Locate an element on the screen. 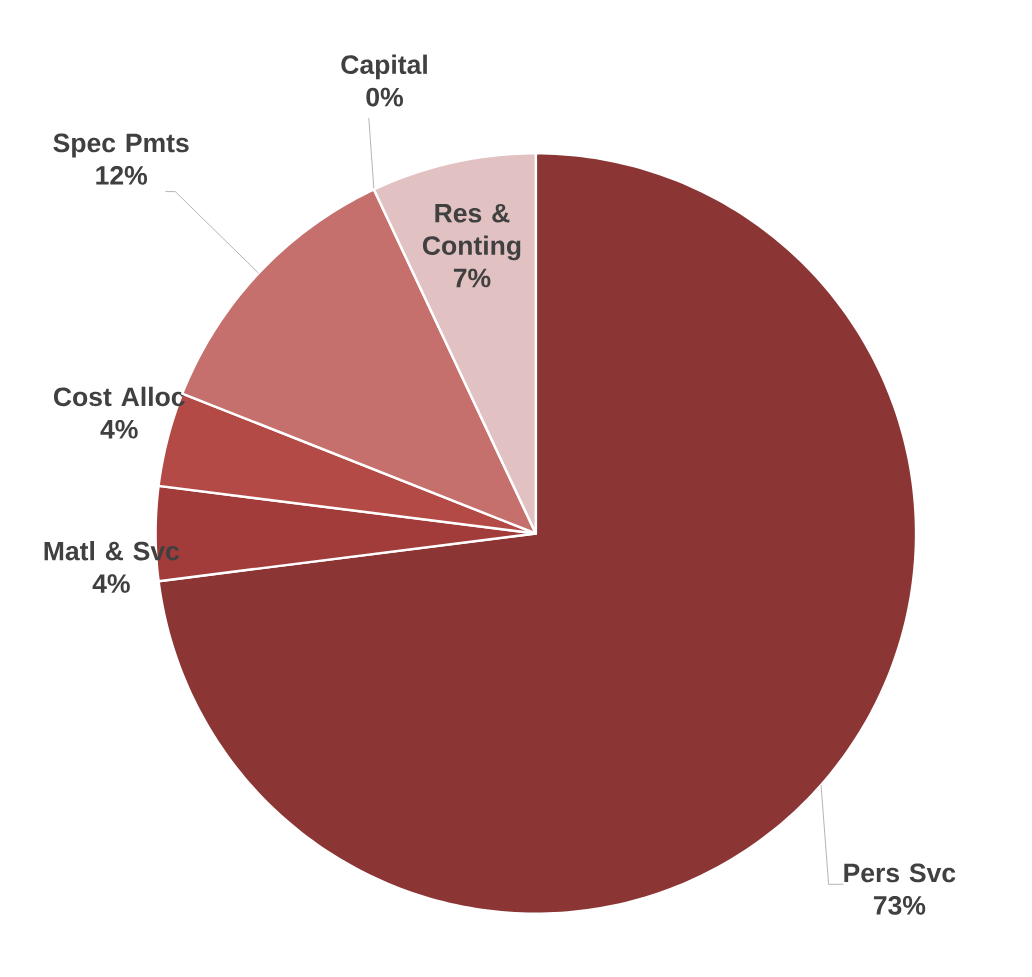  data-label: 73% is located at coordinates (899, 905).